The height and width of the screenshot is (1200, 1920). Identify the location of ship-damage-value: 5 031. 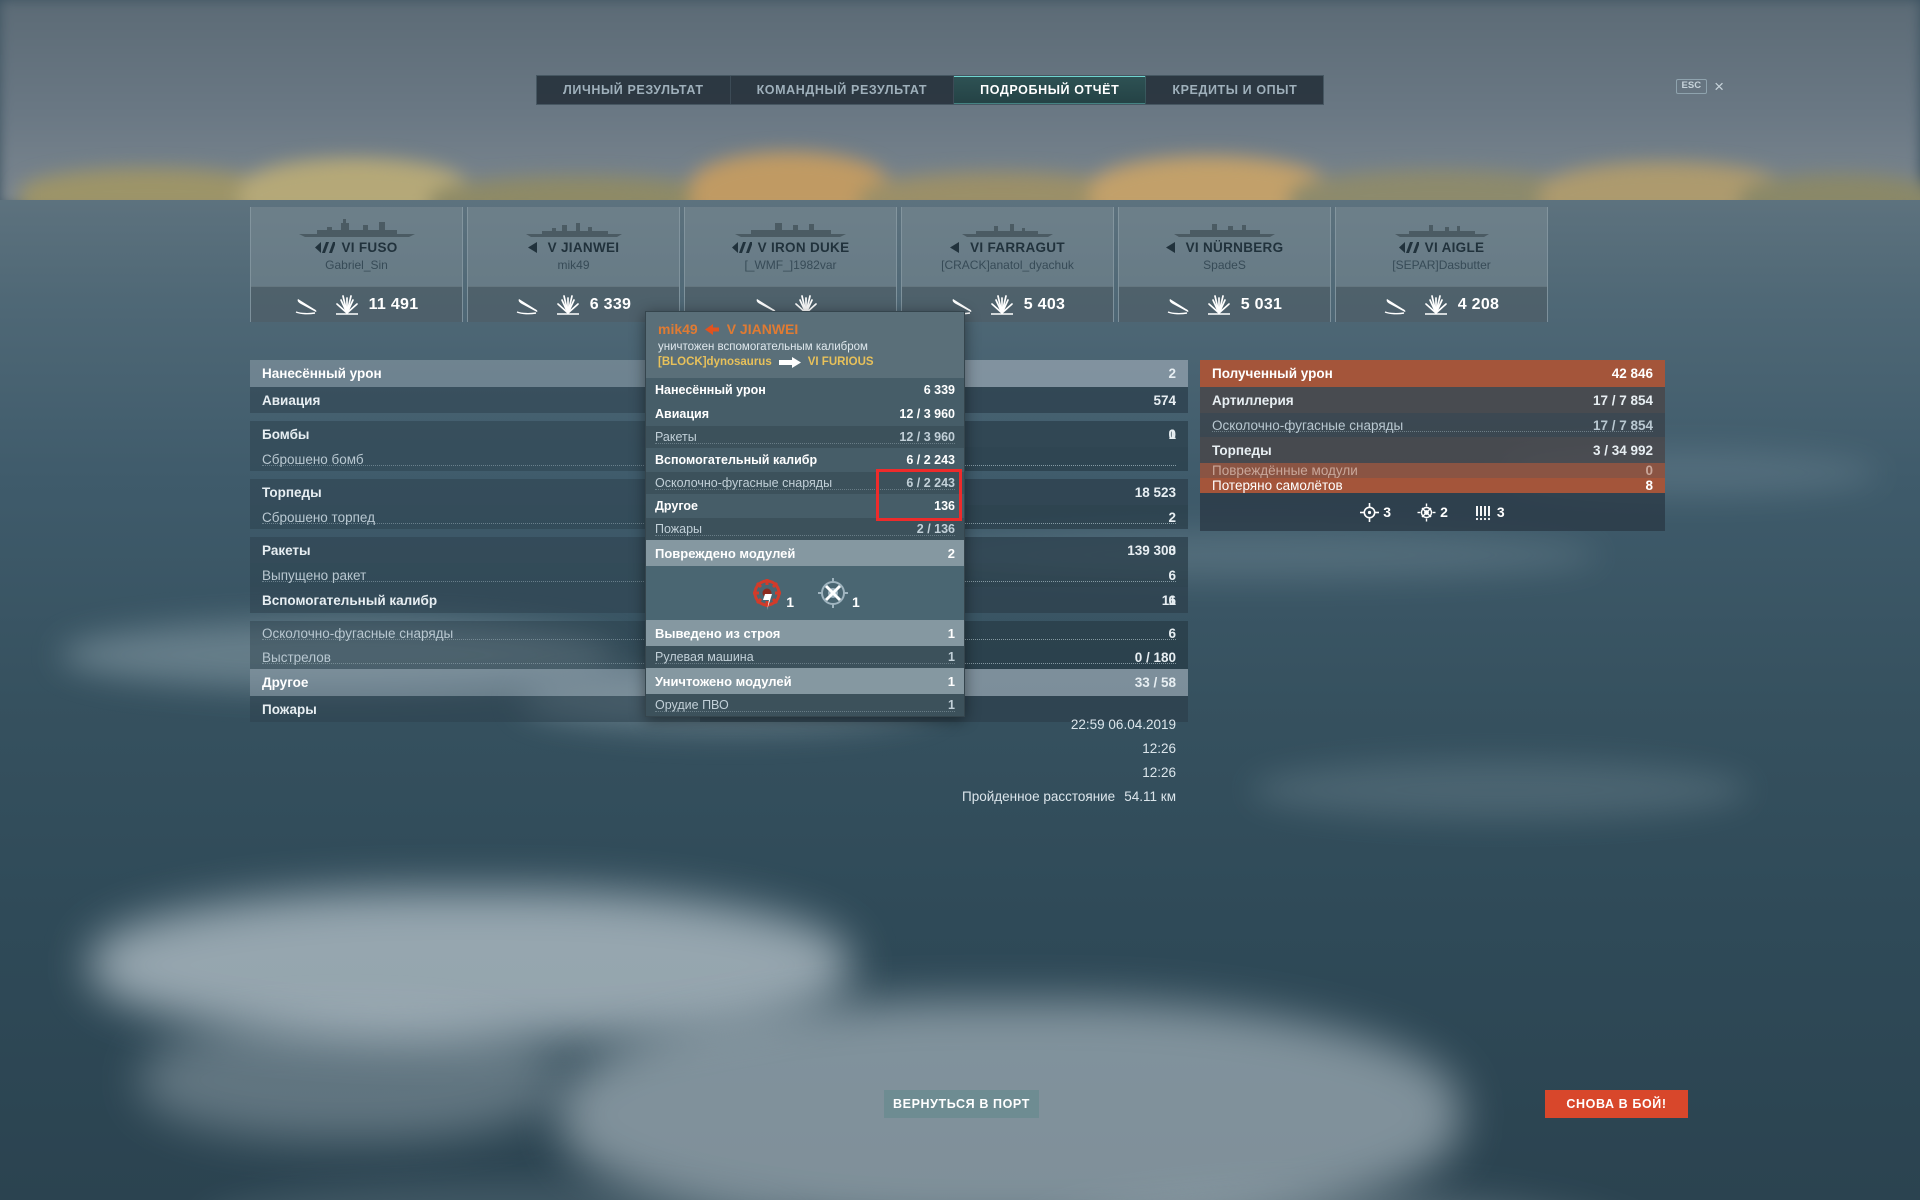
(1261, 304).